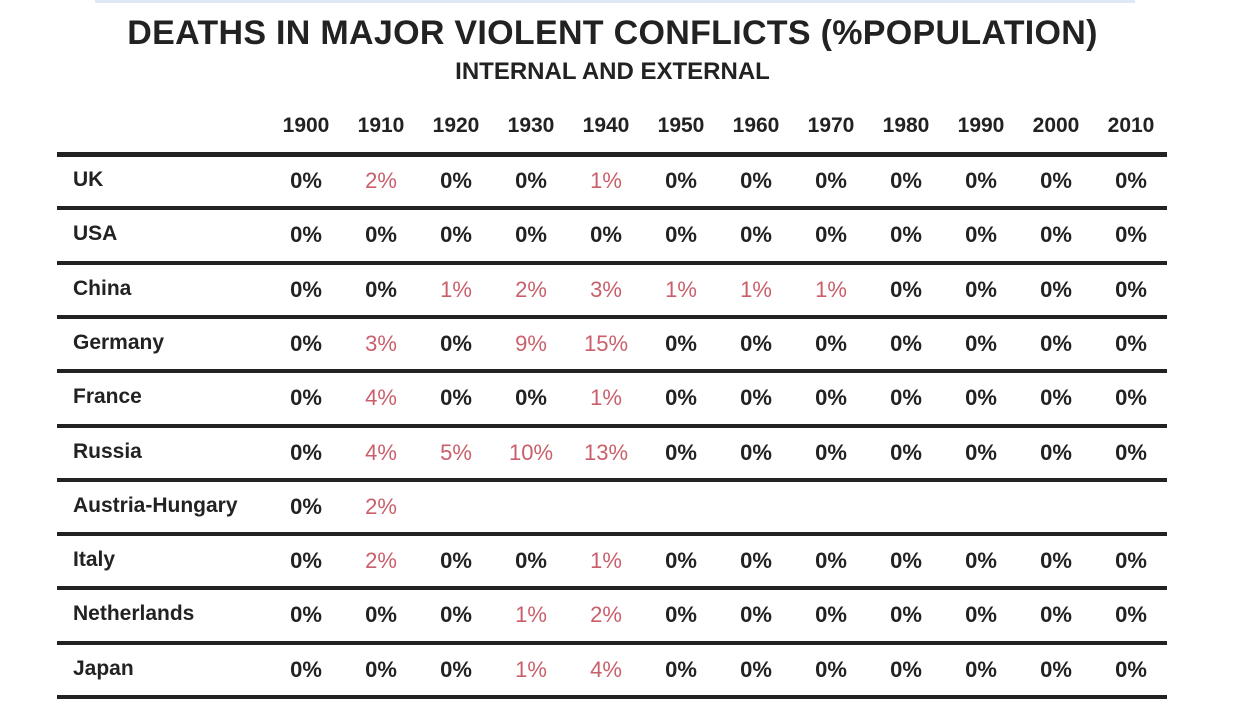 Image resolution: width=1238 pixels, height=726 pixels. I want to click on column-header-1930: 1930, so click(531, 125).